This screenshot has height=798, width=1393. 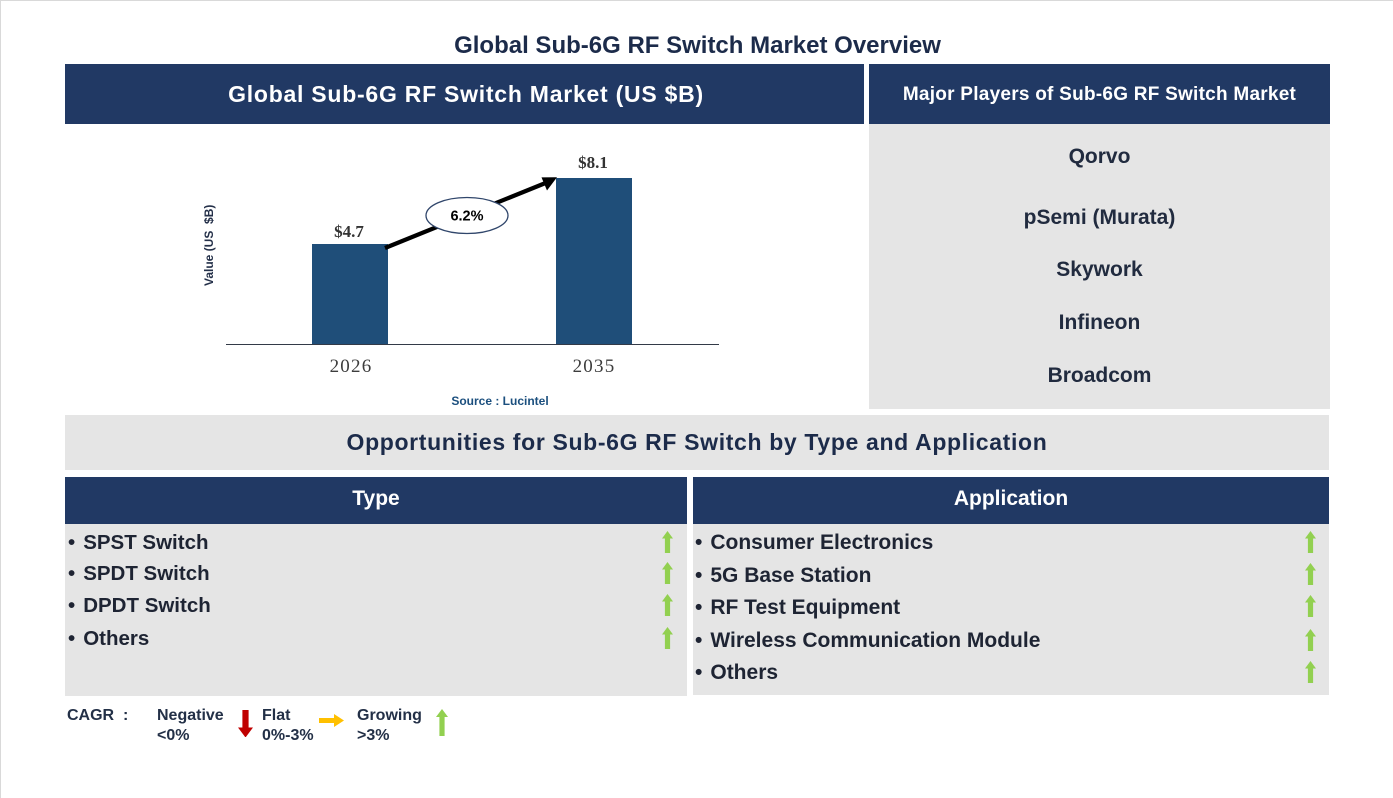 I want to click on svg-text: 6.2%, so click(x=466, y=217).